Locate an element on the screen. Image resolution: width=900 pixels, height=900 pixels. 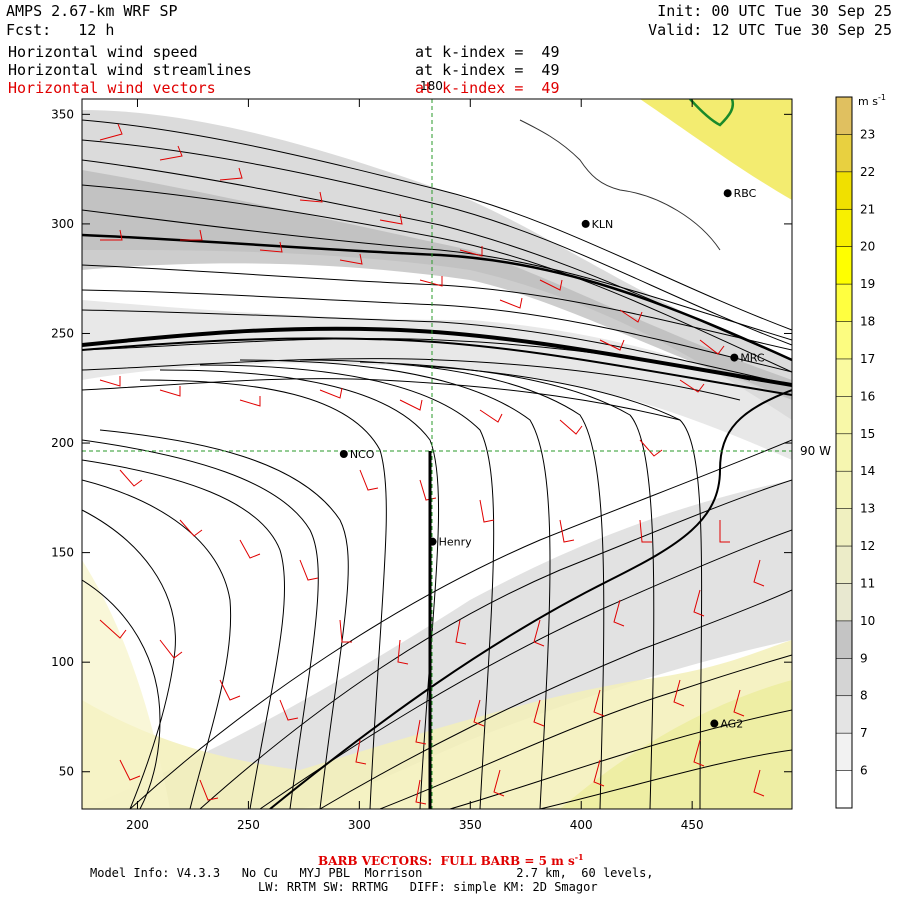
x-tick-label: 200 is located at coordinates (137, 825).